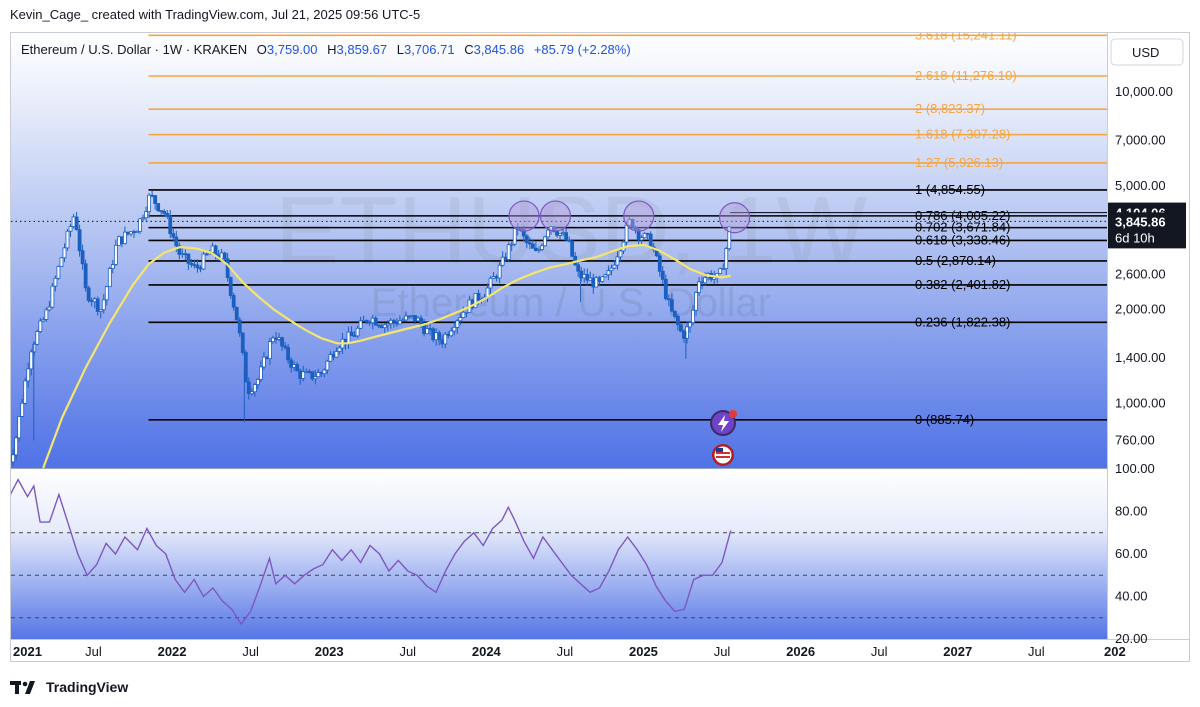 This screenshot has width=1200, height=707. What do you see at coordinates (1135, 553) in the screenshot?
I see `rsi-axis: 20.00 40.00 60.00 80.00 100.00` at bounding box center [1135, 553].